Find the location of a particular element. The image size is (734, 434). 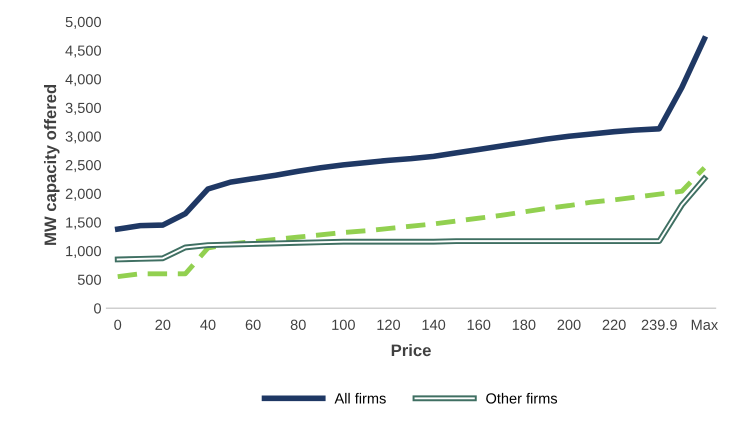

y-tick-label: 3,000 is located at coordinates (83, 137).